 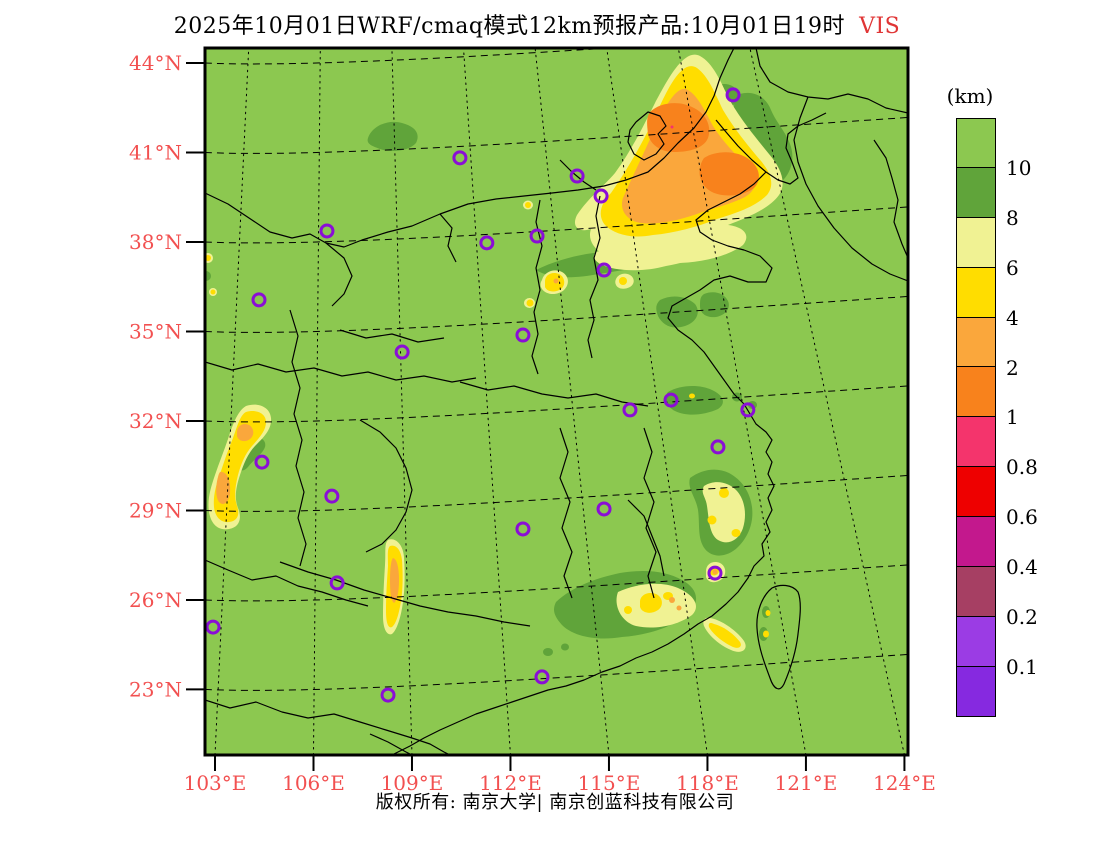 I want to click on colorbar-label: 10, so click(x=1019, y=167).